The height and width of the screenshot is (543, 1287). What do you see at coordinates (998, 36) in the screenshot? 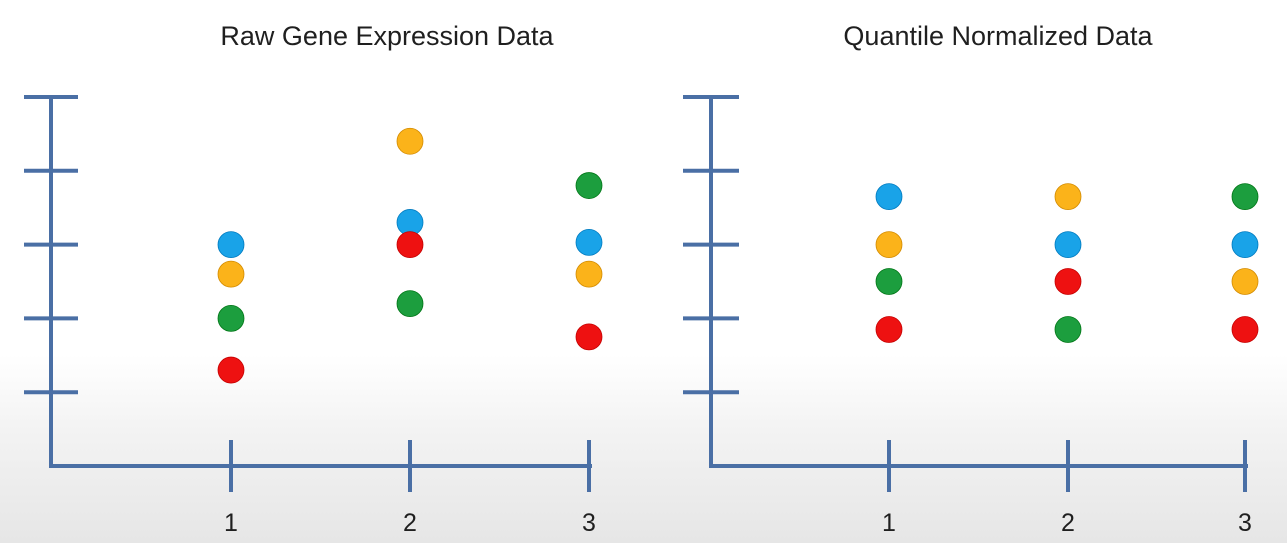
I see `chart-title: Quantile Normalized Data` at bounding box center [998, 36].